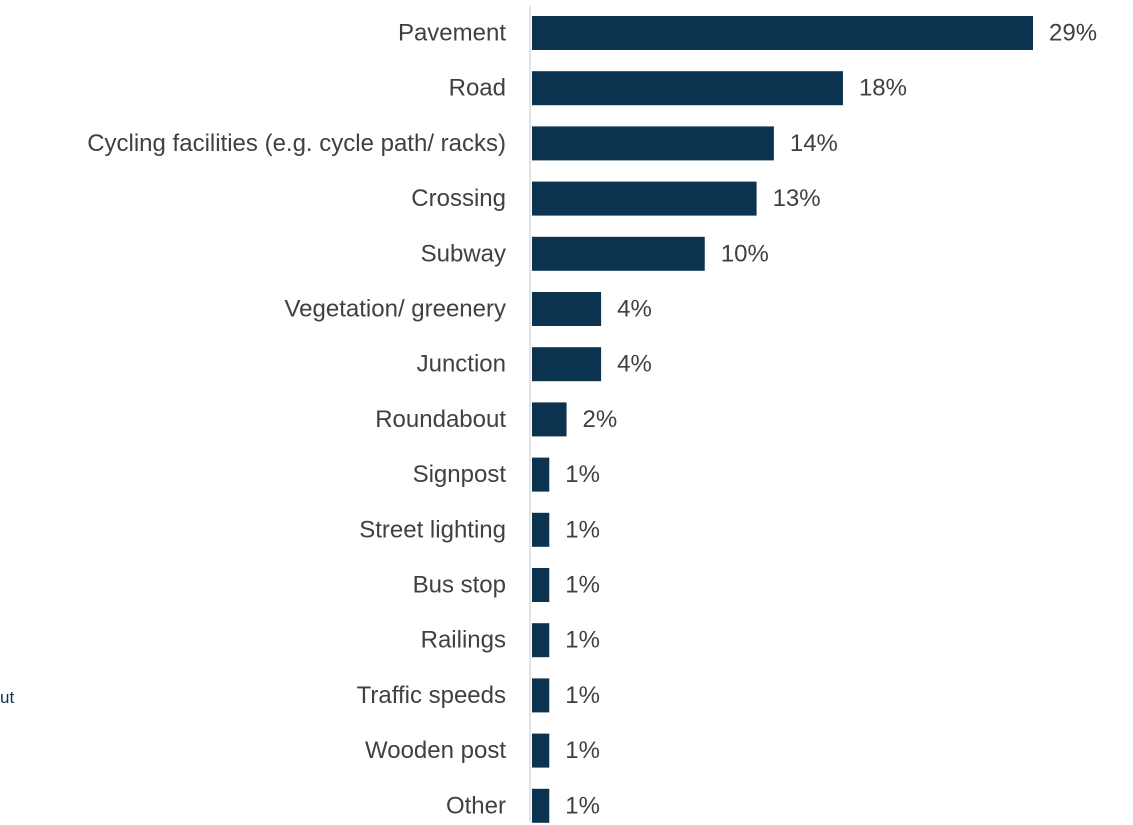  Describe the element at coordinates (797, 198) in the screenshot. I see `value-label: 13%` at that location.